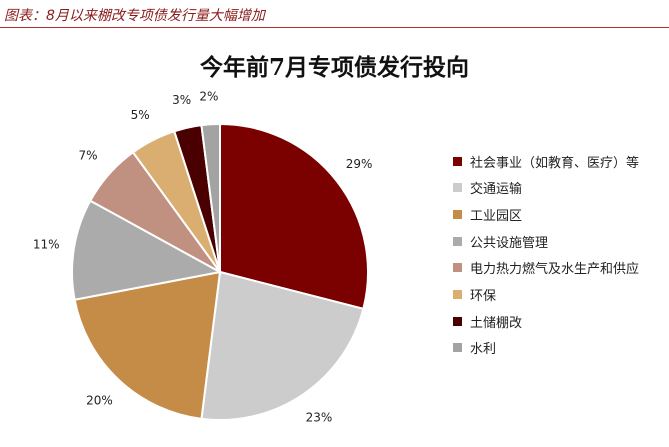  Describe the element at coordinates (334, 67) in the screenshot. I see `chart-title: 今年前7月专项债发行投向` at that location.